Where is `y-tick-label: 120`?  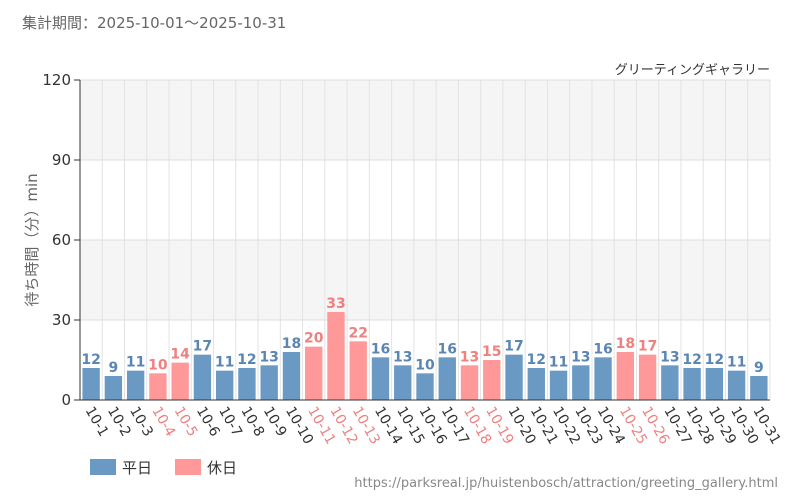 y-tick-label: 120 is located at coordinates (56, 80).